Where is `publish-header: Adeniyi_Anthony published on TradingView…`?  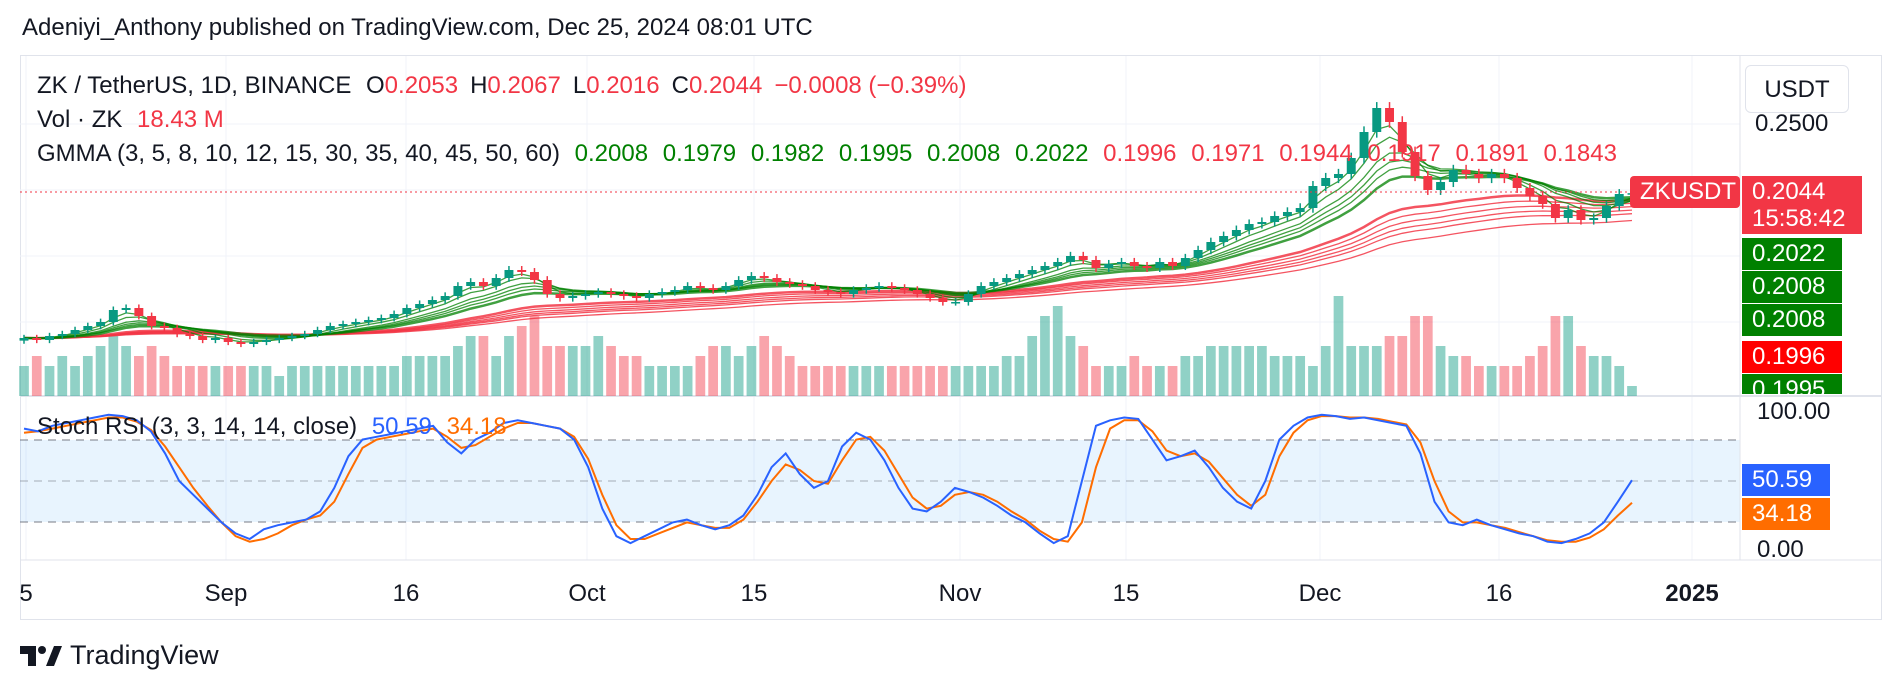 publish-header: Adeniyi_Anthony published on TradingView… is located at coordinates (417, 27).